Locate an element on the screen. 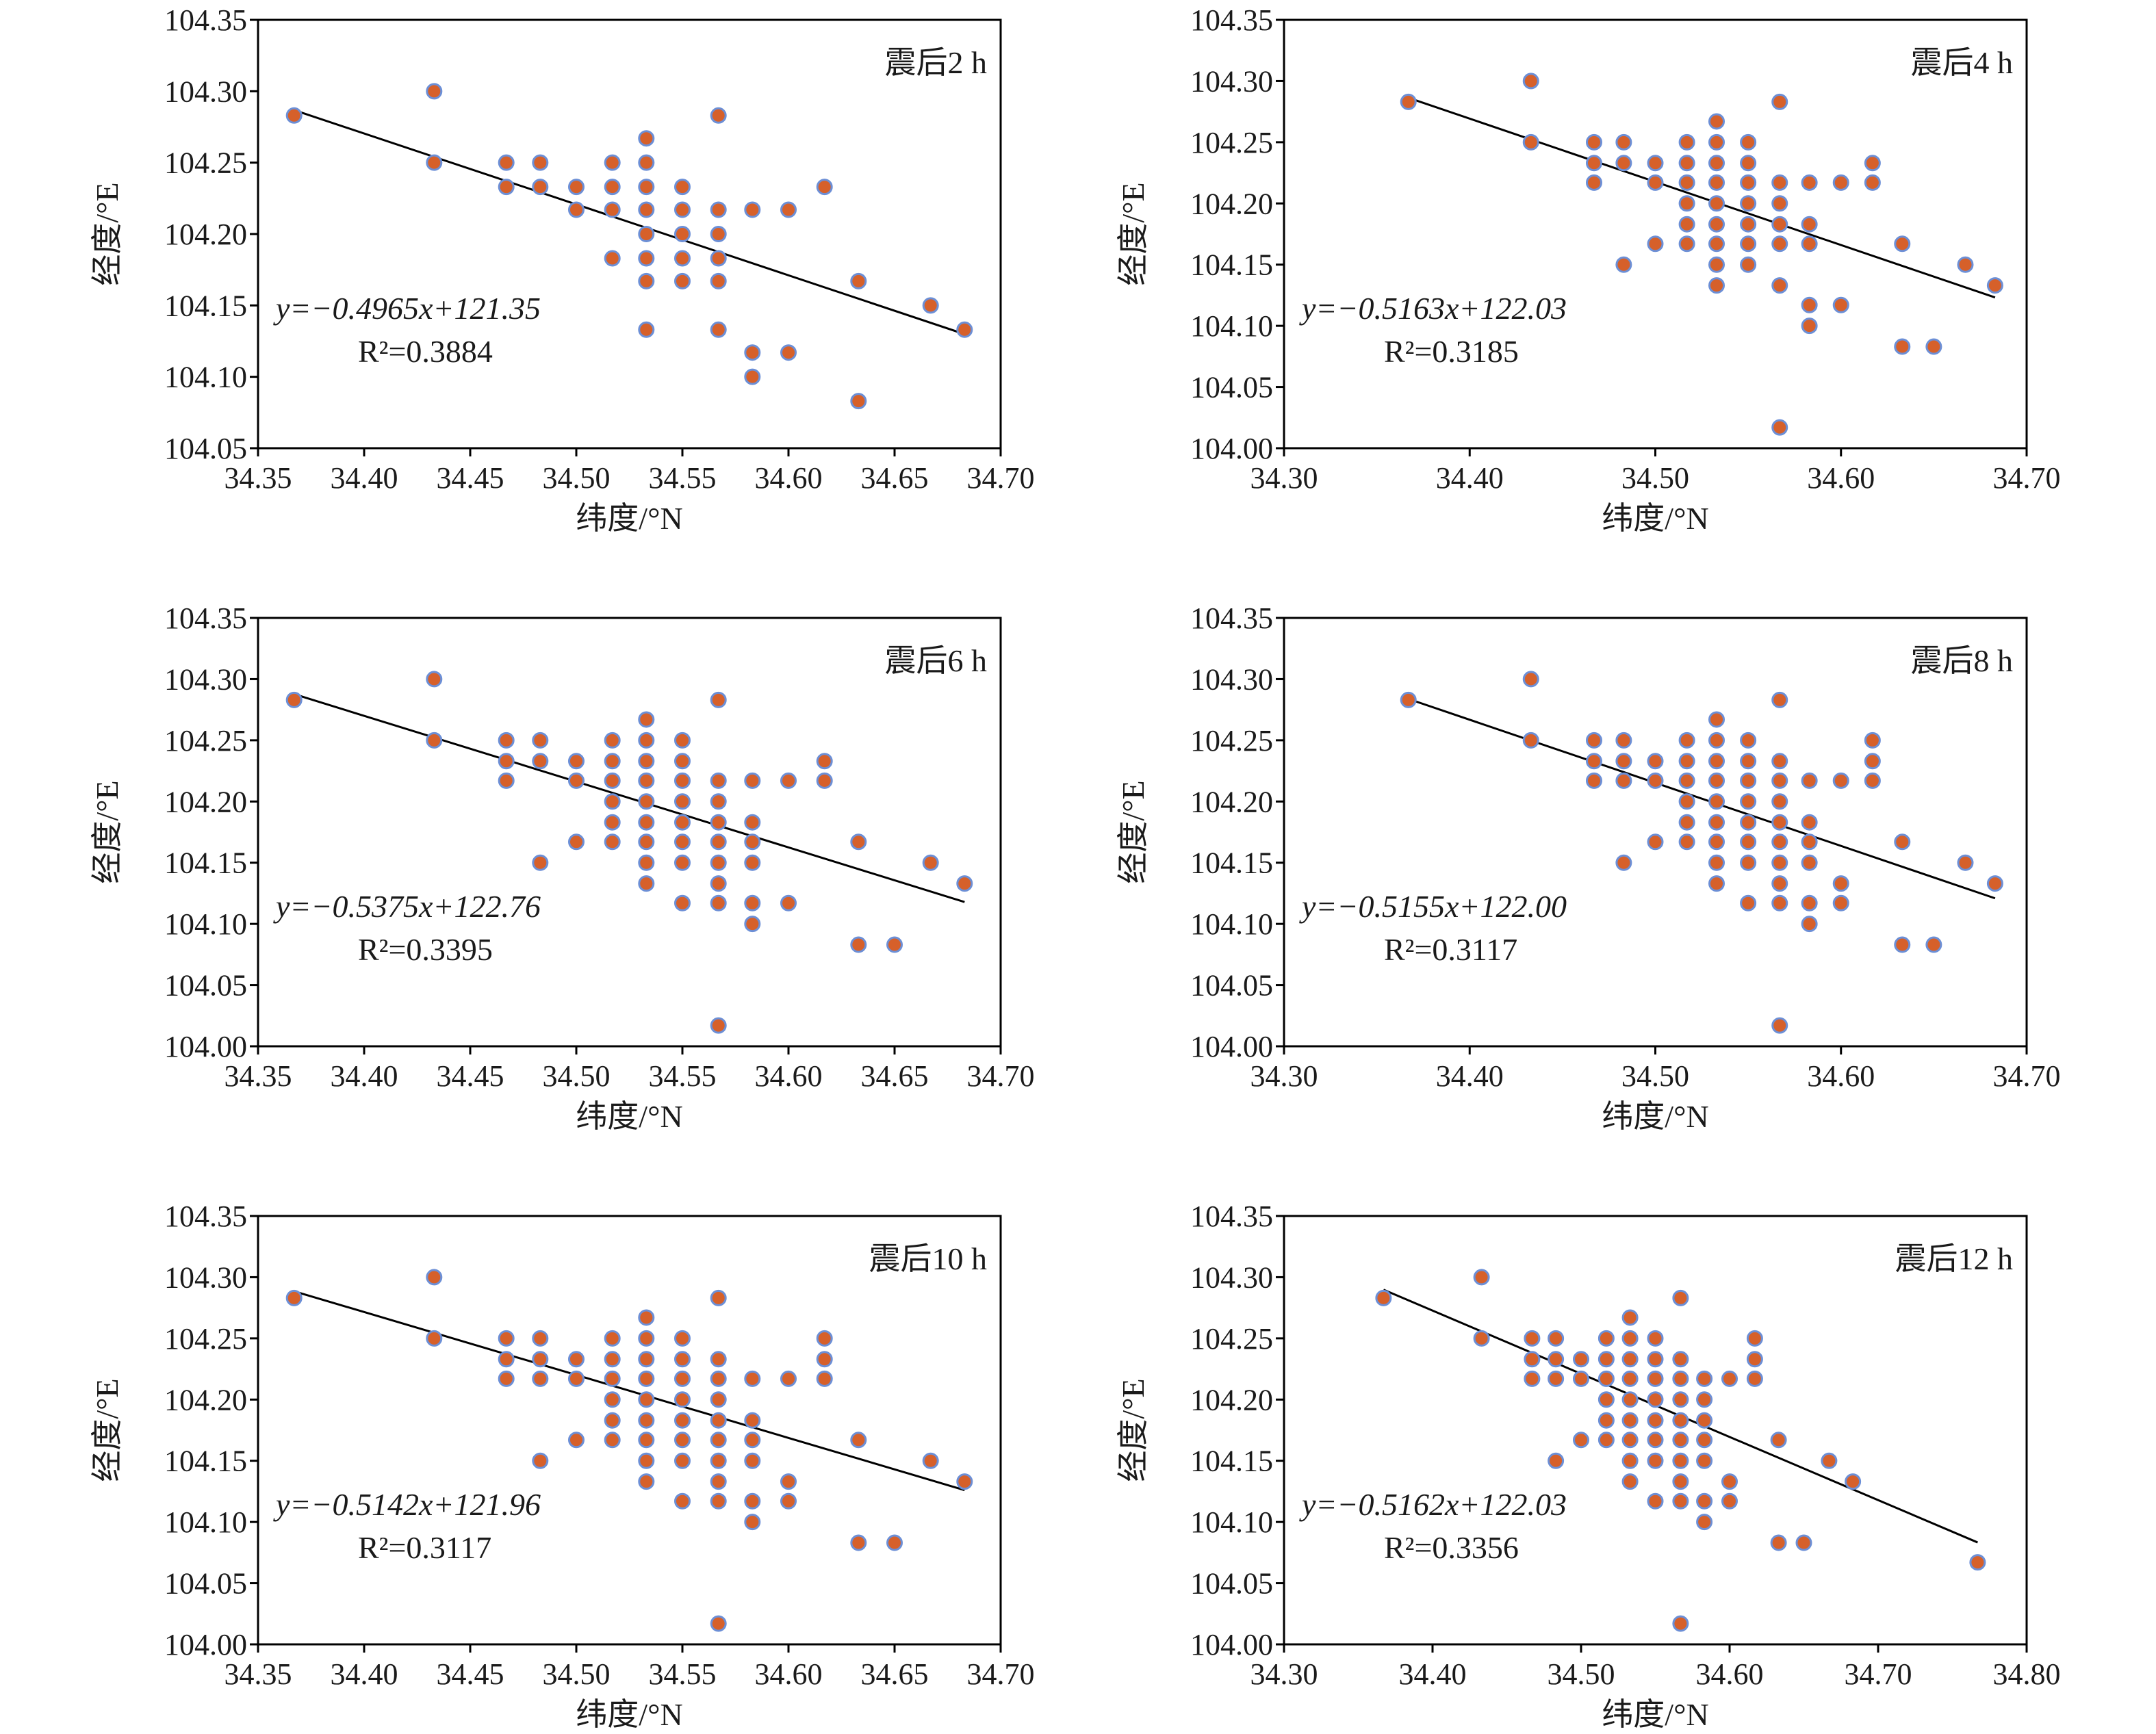 The width and height of the screenshot is (2156, 1734). trend-line is located at coordinates (629, 798).